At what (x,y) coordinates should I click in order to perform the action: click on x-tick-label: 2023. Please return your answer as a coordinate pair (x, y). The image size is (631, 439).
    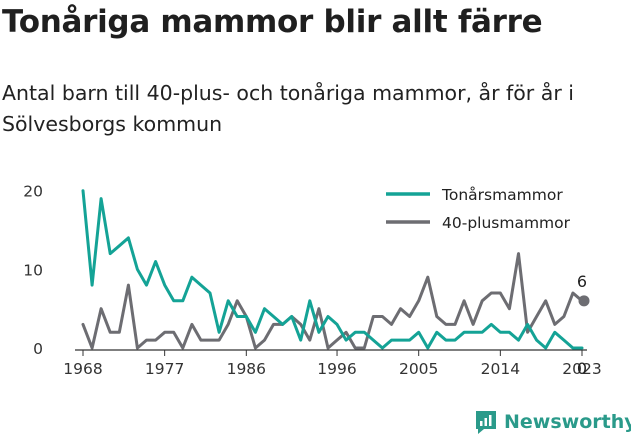
    Looking at the image, I should click on (581, 369).